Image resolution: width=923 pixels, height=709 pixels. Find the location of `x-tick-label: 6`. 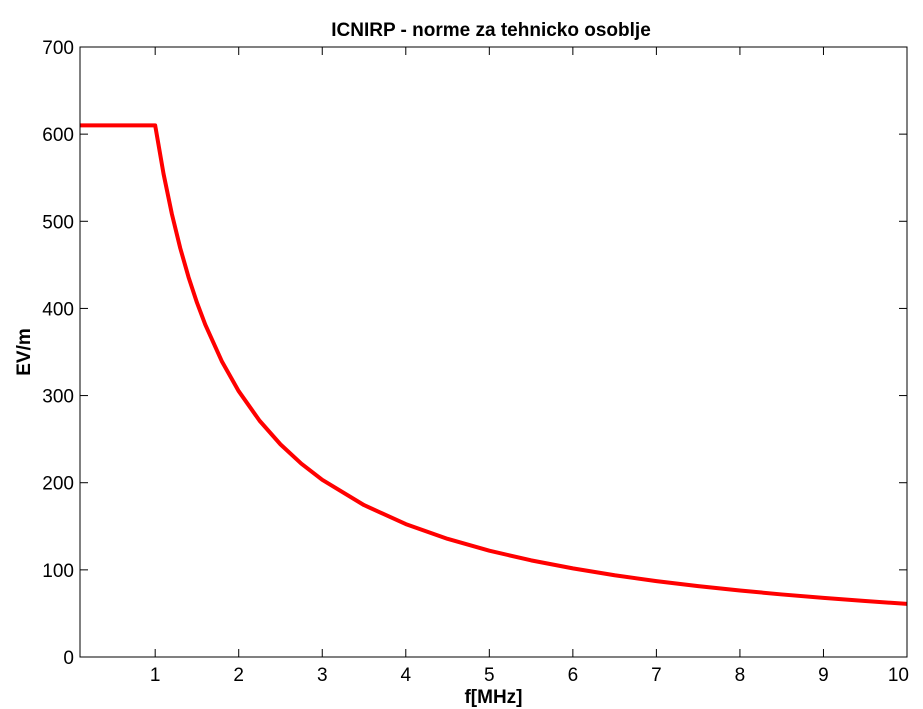

x-tick-label: 6 is located at coordinates (573, 675).